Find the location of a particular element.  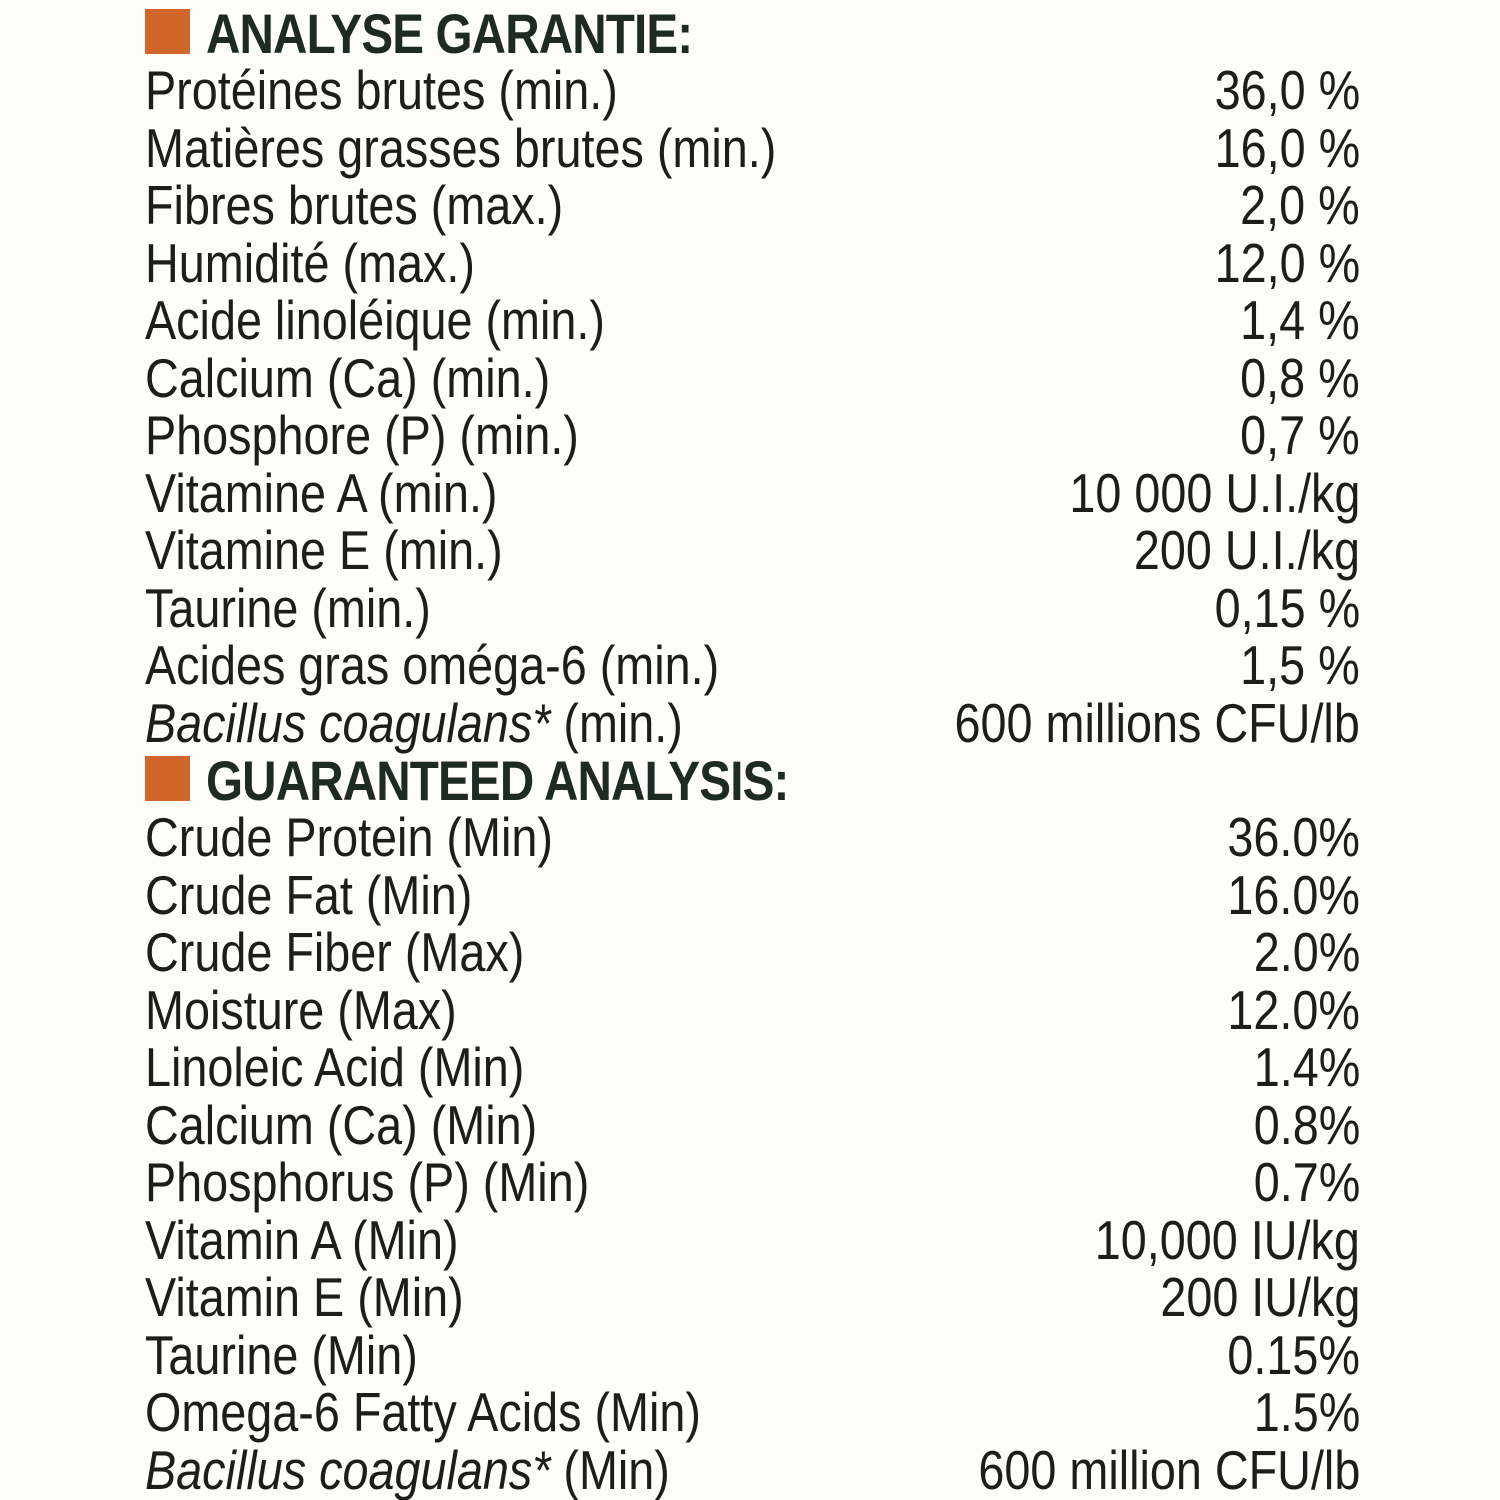

row-label: Taurine (min.) is located at coordinates (288, 607).